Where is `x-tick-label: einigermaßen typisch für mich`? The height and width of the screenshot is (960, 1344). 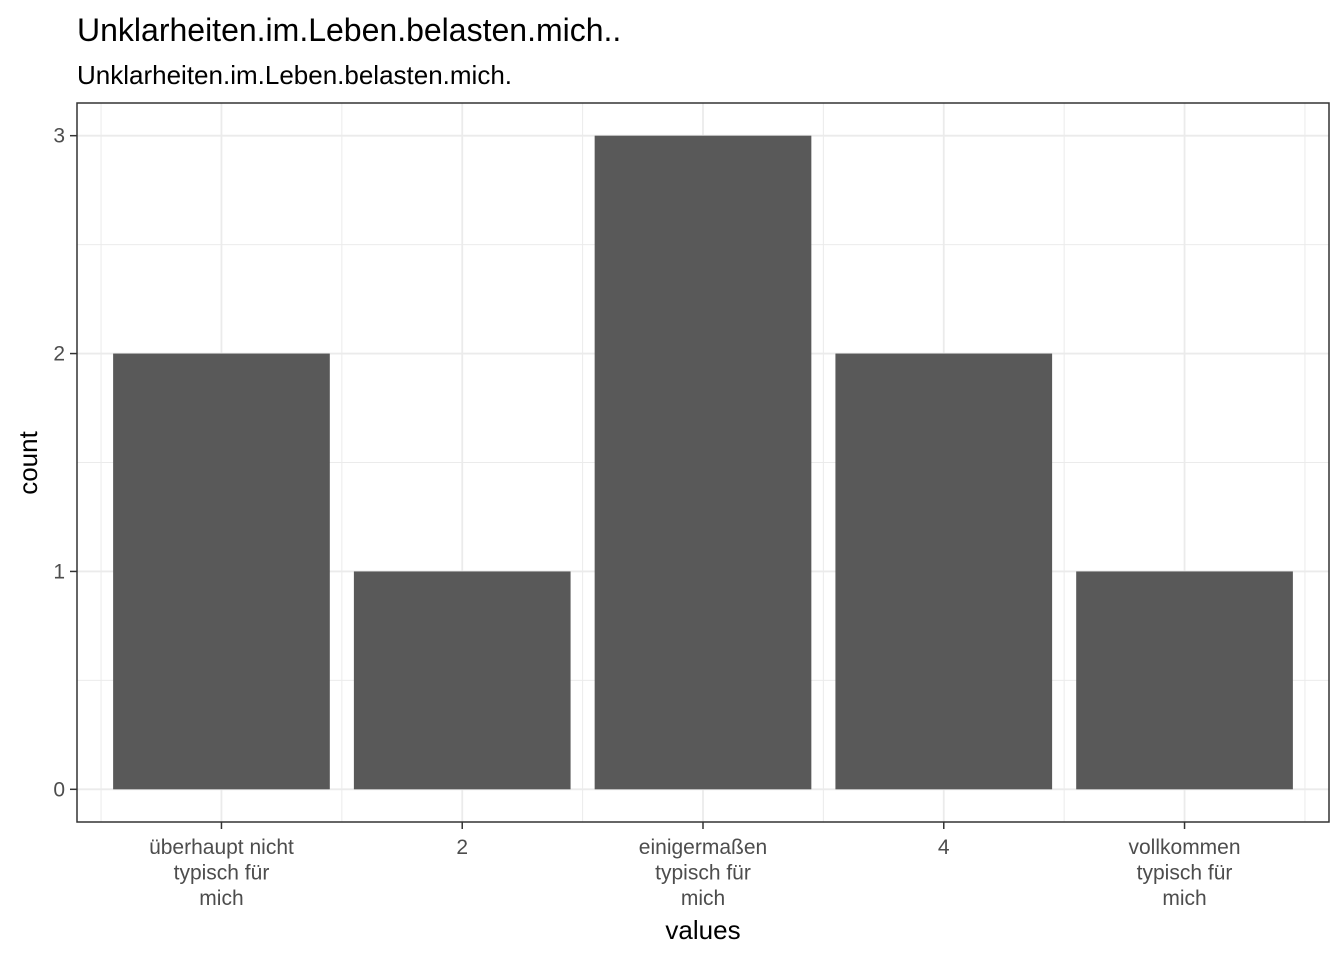 x-tick-label: einigermaßen typisch für mich is located at coordinates (703, 873).